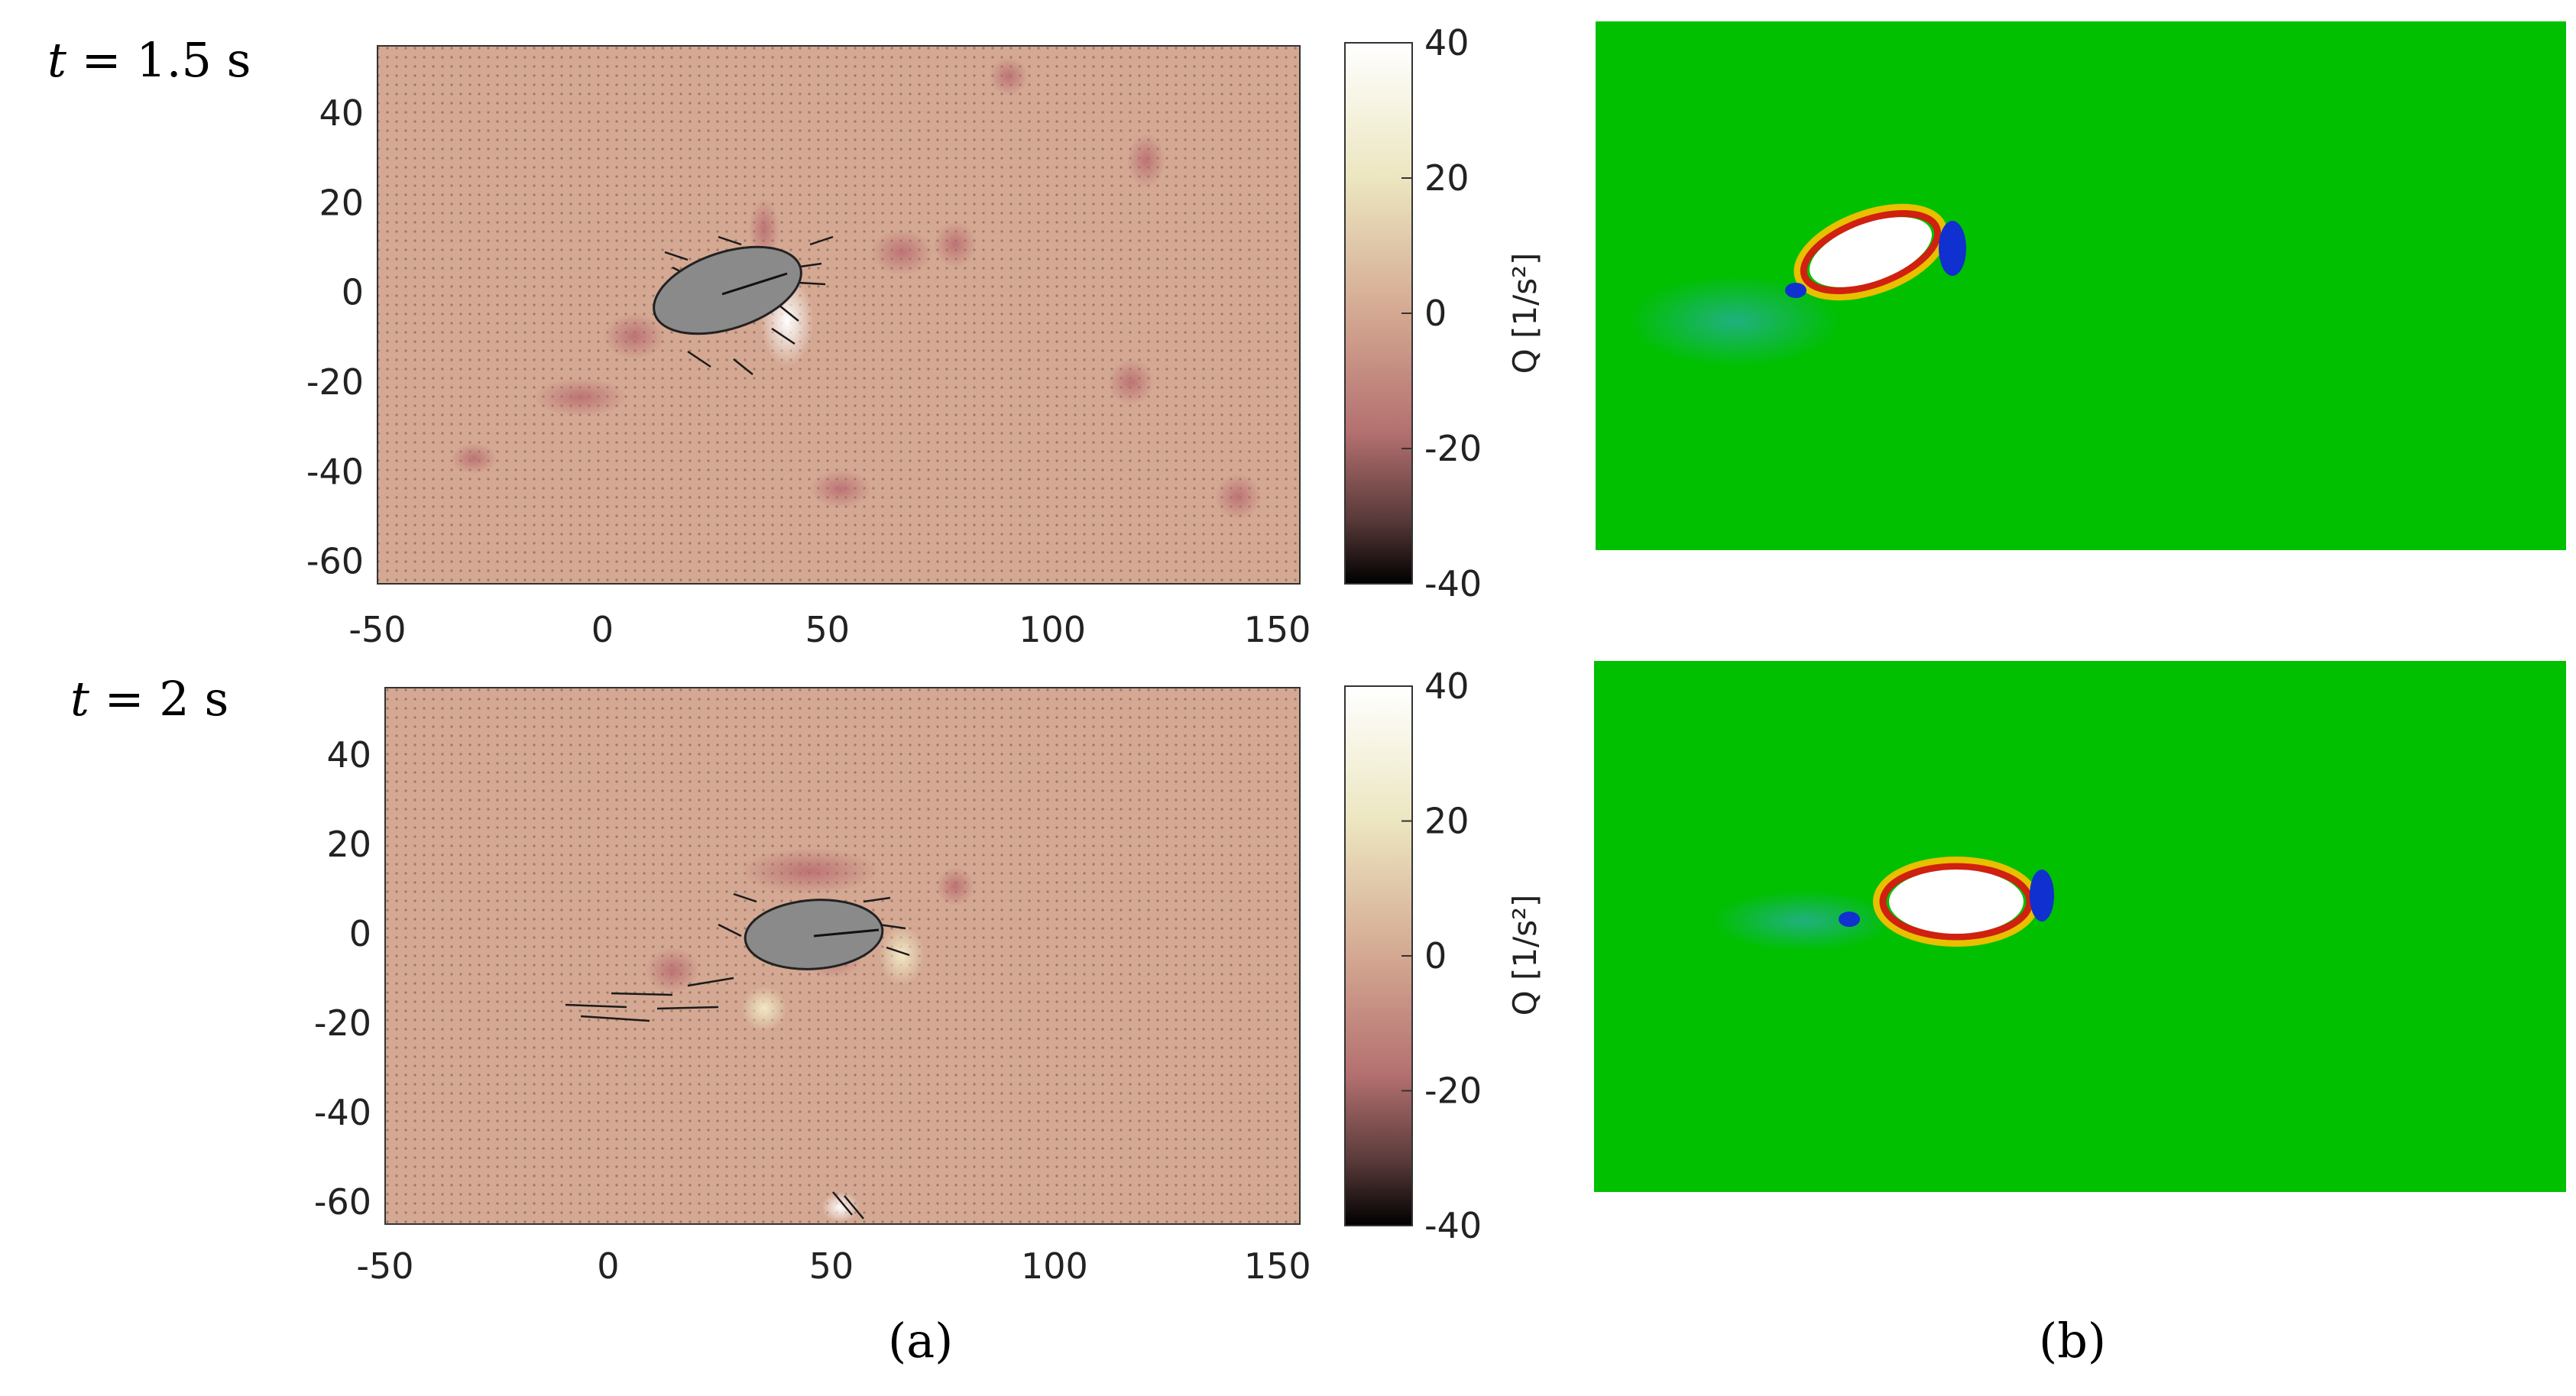  I want to click on field-plot-row1, so click(839, 315).